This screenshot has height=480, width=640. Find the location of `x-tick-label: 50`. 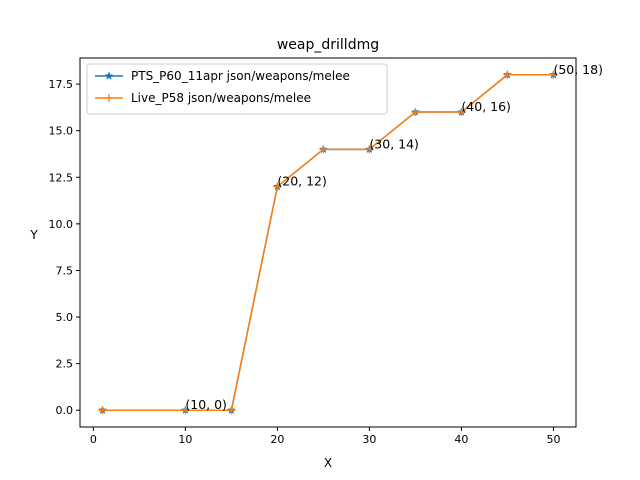

x-tick-label: 50 is located at coordinates (553, 439).